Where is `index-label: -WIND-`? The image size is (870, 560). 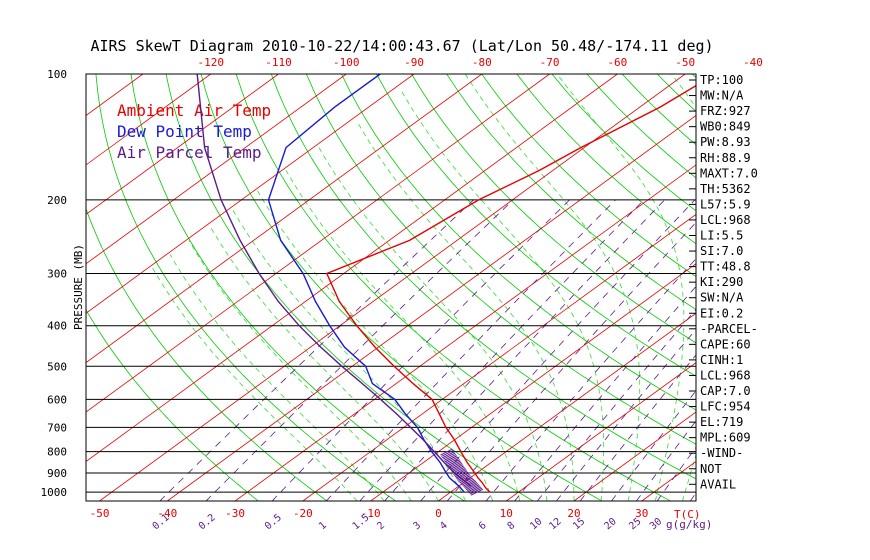
index-label: -WIND- is located at coordinates (721, 453).